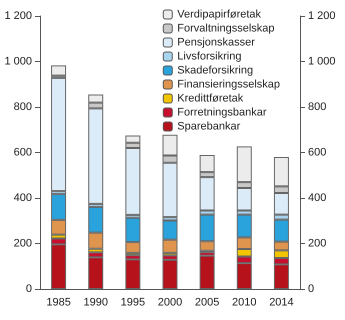 The width and height of the screenshot is (345, 320). I want to click on x-tick-label: 1985, so click(58, 302).